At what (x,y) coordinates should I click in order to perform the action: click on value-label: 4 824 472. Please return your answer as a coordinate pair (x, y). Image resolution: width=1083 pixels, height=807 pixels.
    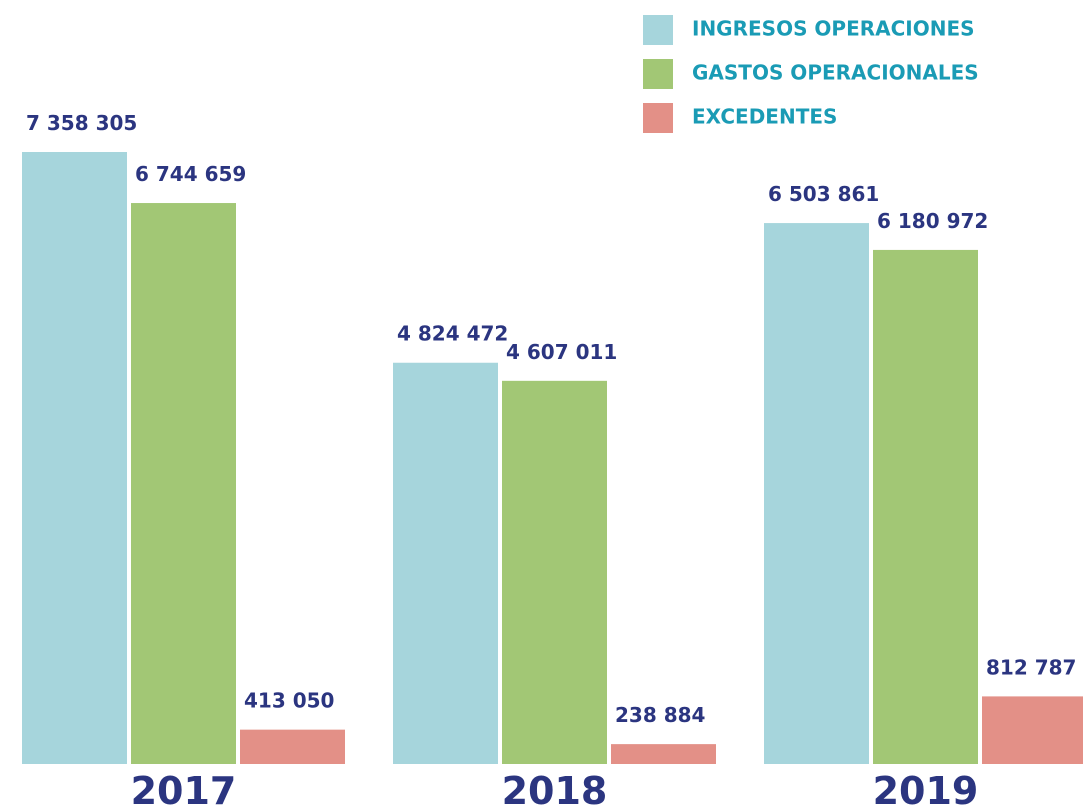
    Looking at the image, I should click on (452, 334).